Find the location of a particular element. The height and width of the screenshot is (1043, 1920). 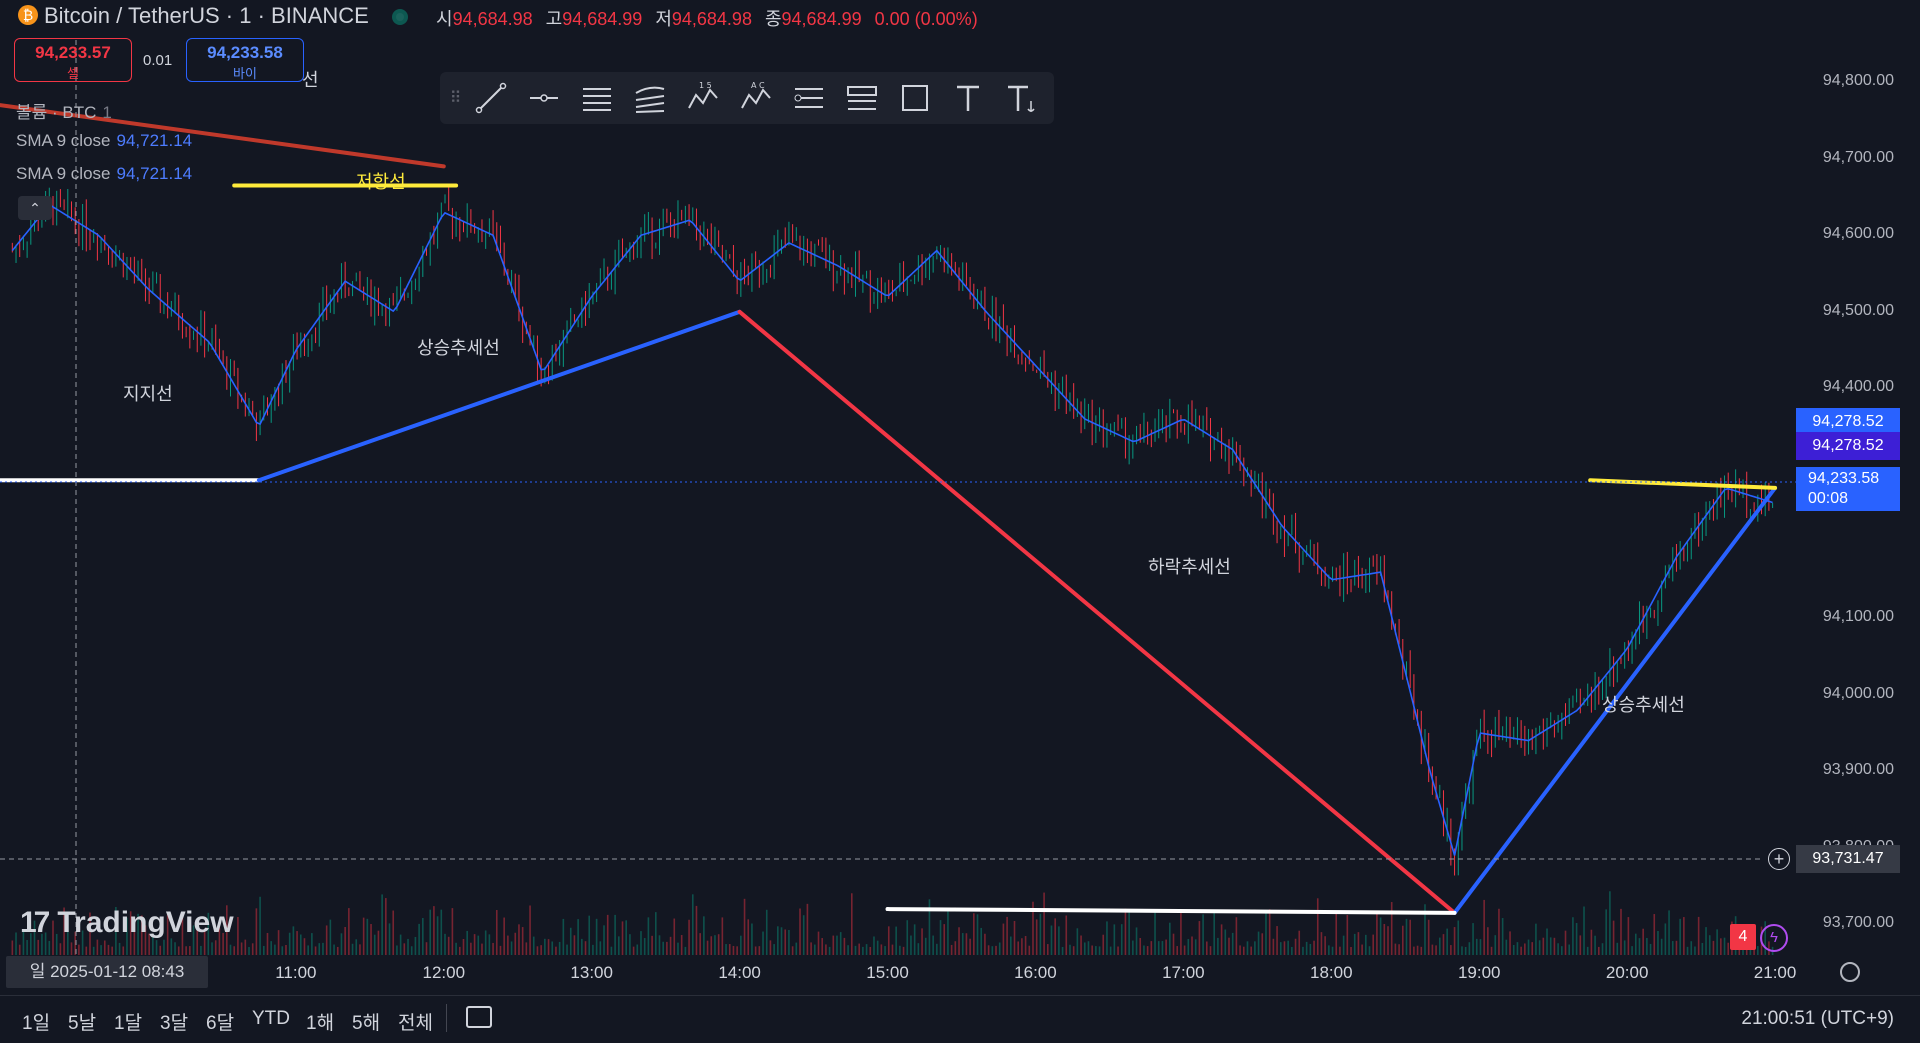

support-label: 지지선 is located at coordinates (148, 394).